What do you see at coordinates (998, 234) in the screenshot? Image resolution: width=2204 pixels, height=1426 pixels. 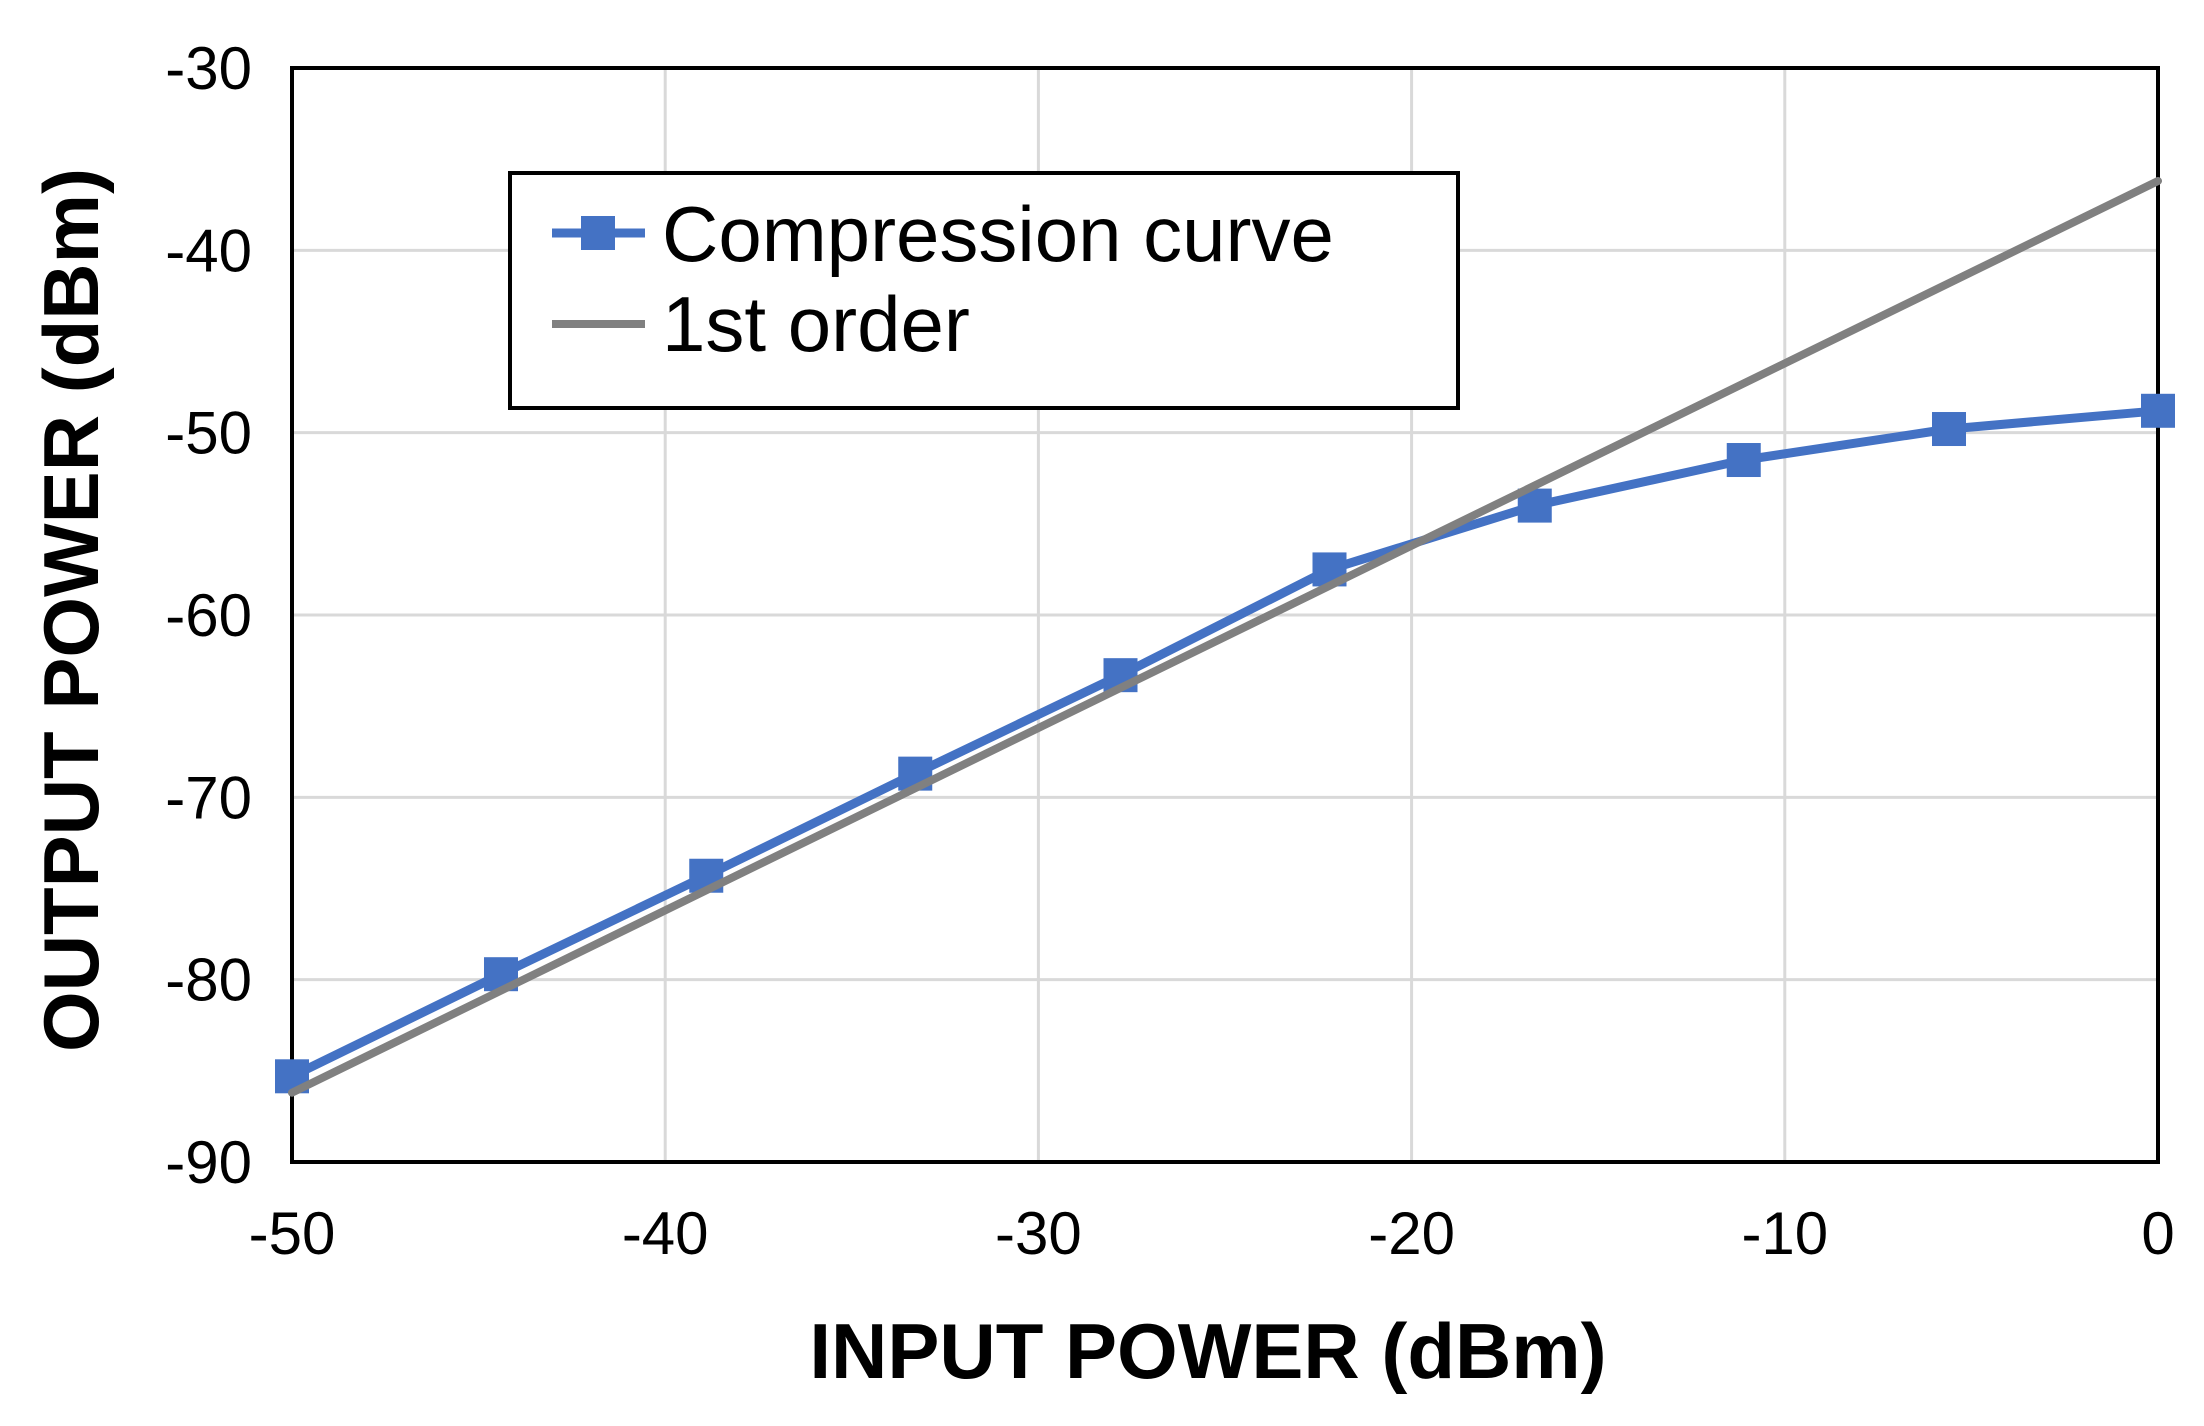 I see `legend-label-compression-curve: Compression curve` at bounding box center [998, 234].